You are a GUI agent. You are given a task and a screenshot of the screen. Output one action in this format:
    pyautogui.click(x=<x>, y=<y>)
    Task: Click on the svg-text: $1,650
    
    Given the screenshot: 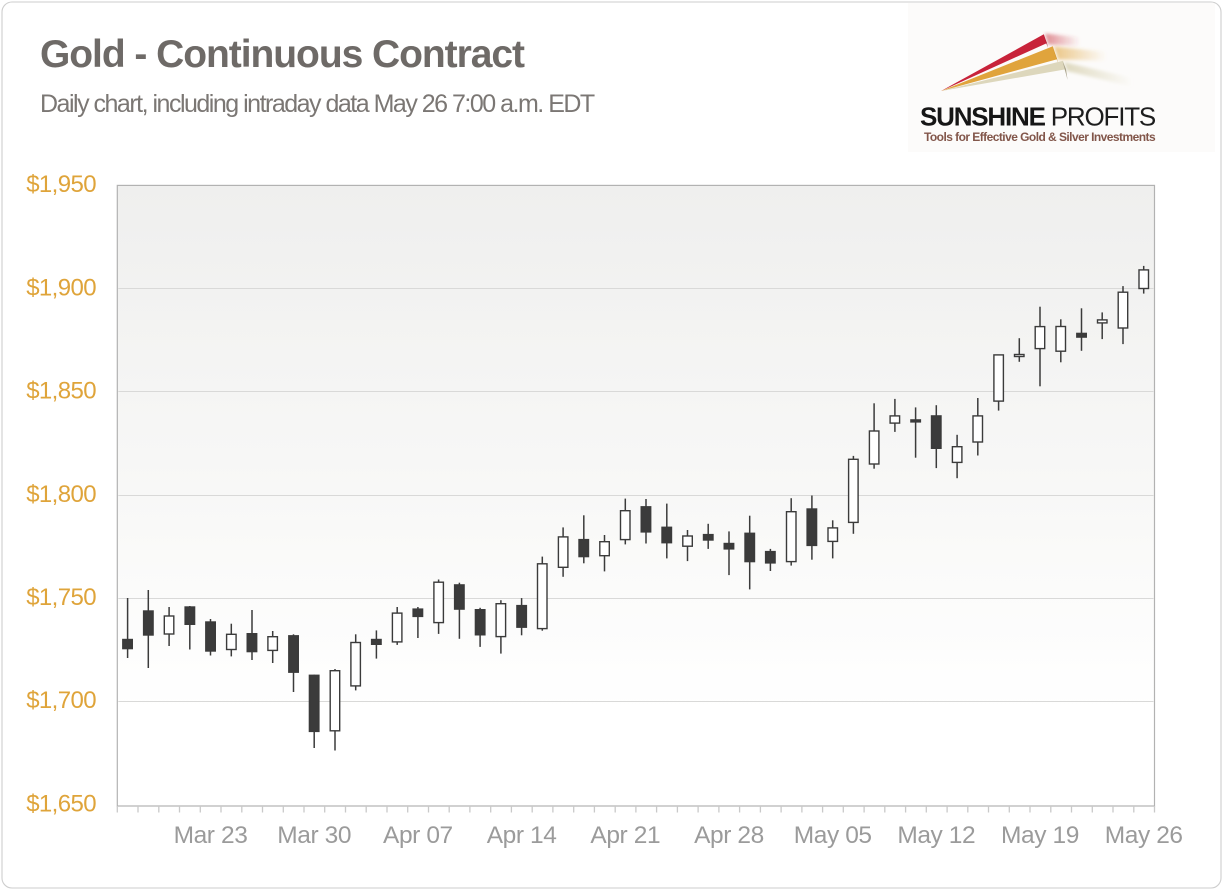 What is the action you would take?
    pyautogui.click(x=61, y=803)
    